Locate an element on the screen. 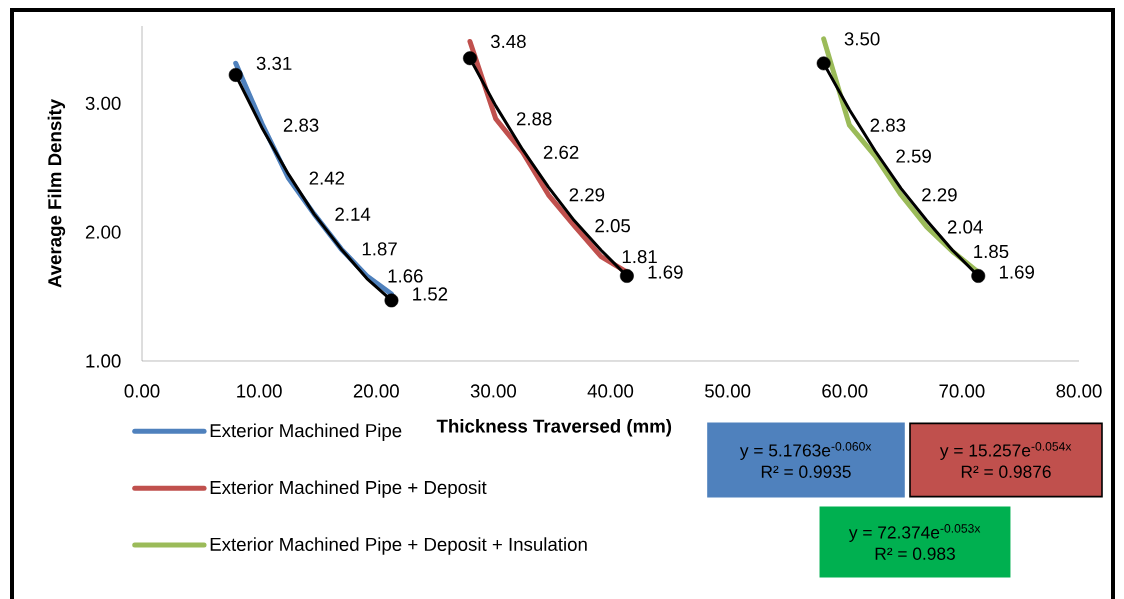  text: R² = 0.9876 is located at coordinates (1006, 471).